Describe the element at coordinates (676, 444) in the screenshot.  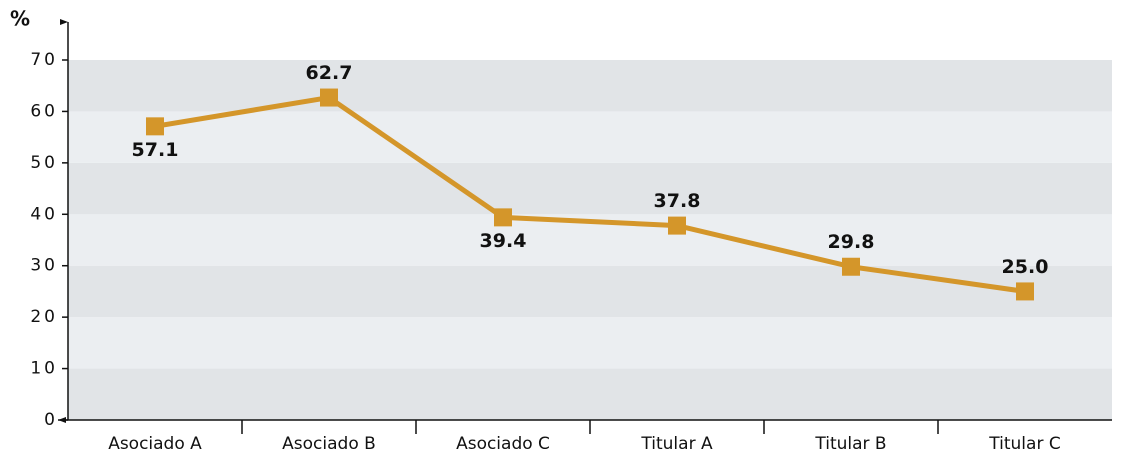
I see `x-tick-label: Titular A` at that location.